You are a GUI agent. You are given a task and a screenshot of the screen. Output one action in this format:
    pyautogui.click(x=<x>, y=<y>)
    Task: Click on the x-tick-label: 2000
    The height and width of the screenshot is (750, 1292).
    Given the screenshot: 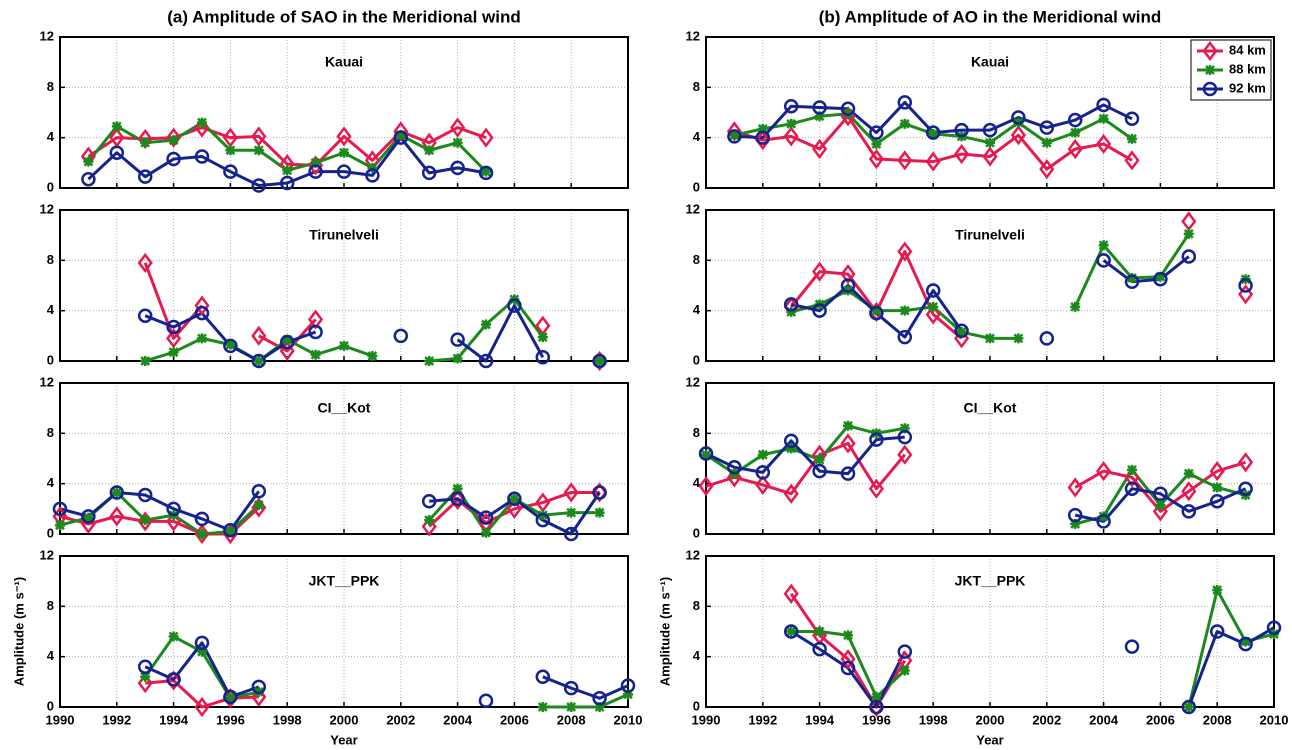 What is the action you would take?
    pyautogui.click(x=990, y=719)
    